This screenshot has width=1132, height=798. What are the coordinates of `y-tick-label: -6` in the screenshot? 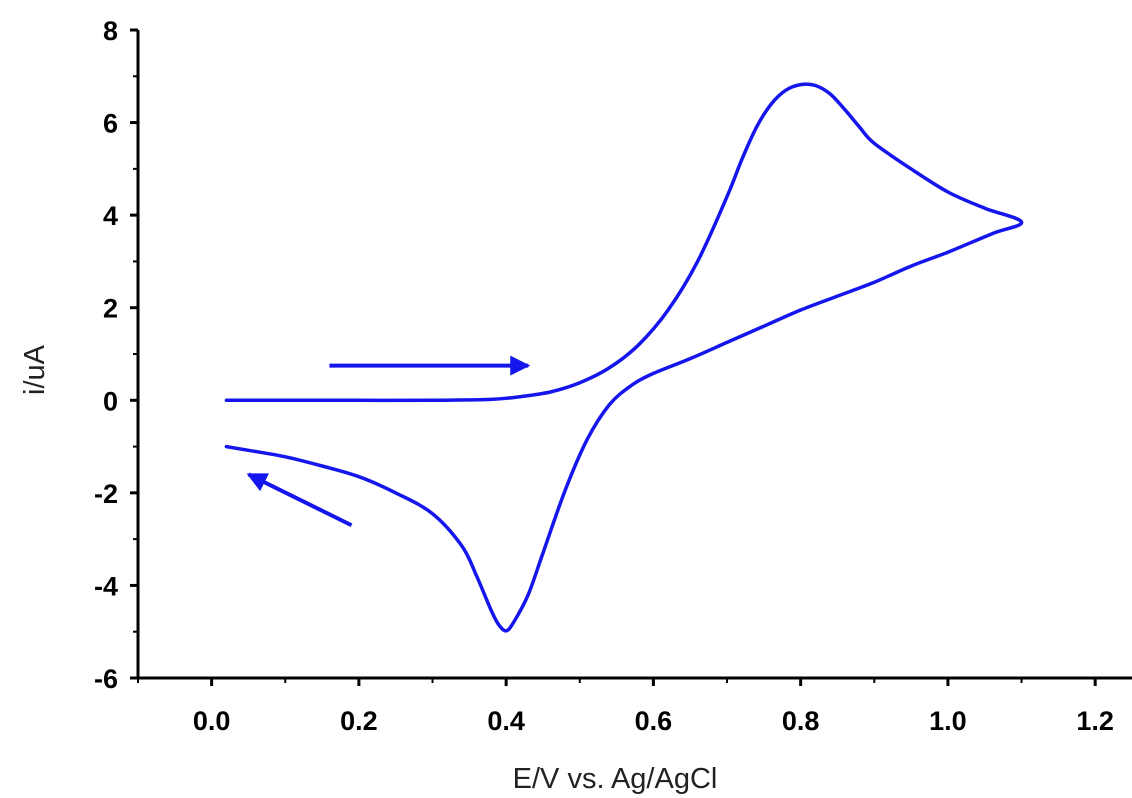 It's located at (106, 679).